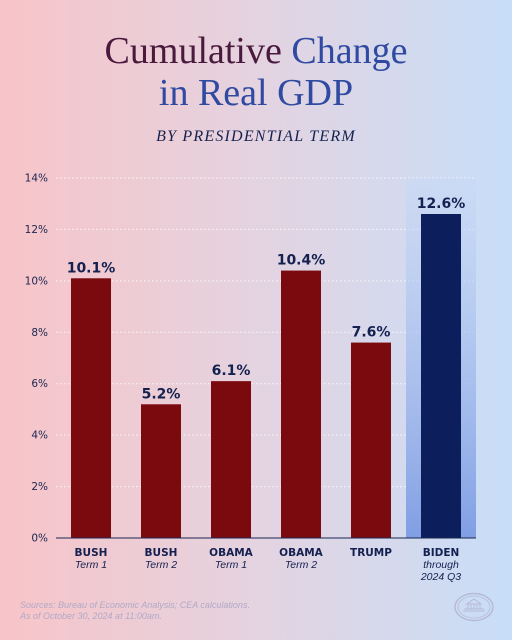 This screenshot has width=512, height=640. I want to click on chart-subtitle: BY PRESIDENTIAL TERM, so click(256, 136).